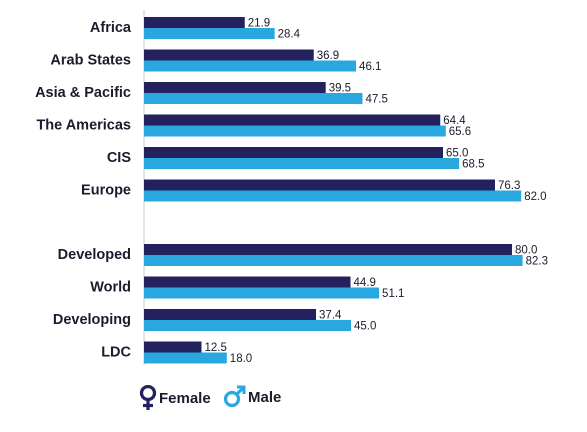 The image size is (587, 432). I want to click on data-label-male: 51.1, so click(393, 294).